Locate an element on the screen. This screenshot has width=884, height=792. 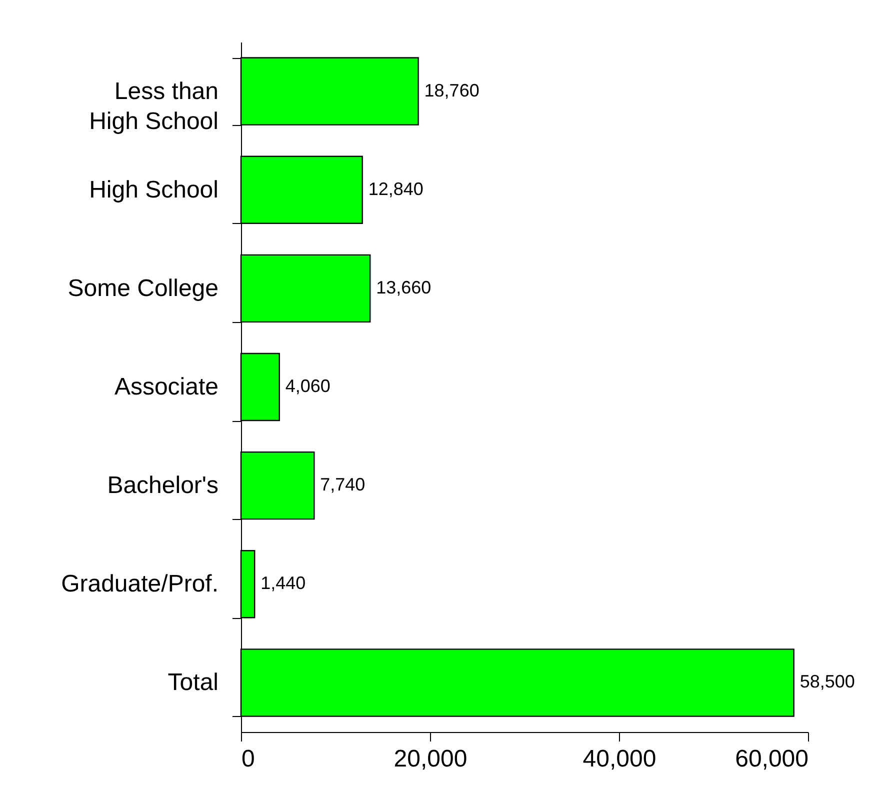
x-tick-label: 20,000 is located at coordinates (431, 759).